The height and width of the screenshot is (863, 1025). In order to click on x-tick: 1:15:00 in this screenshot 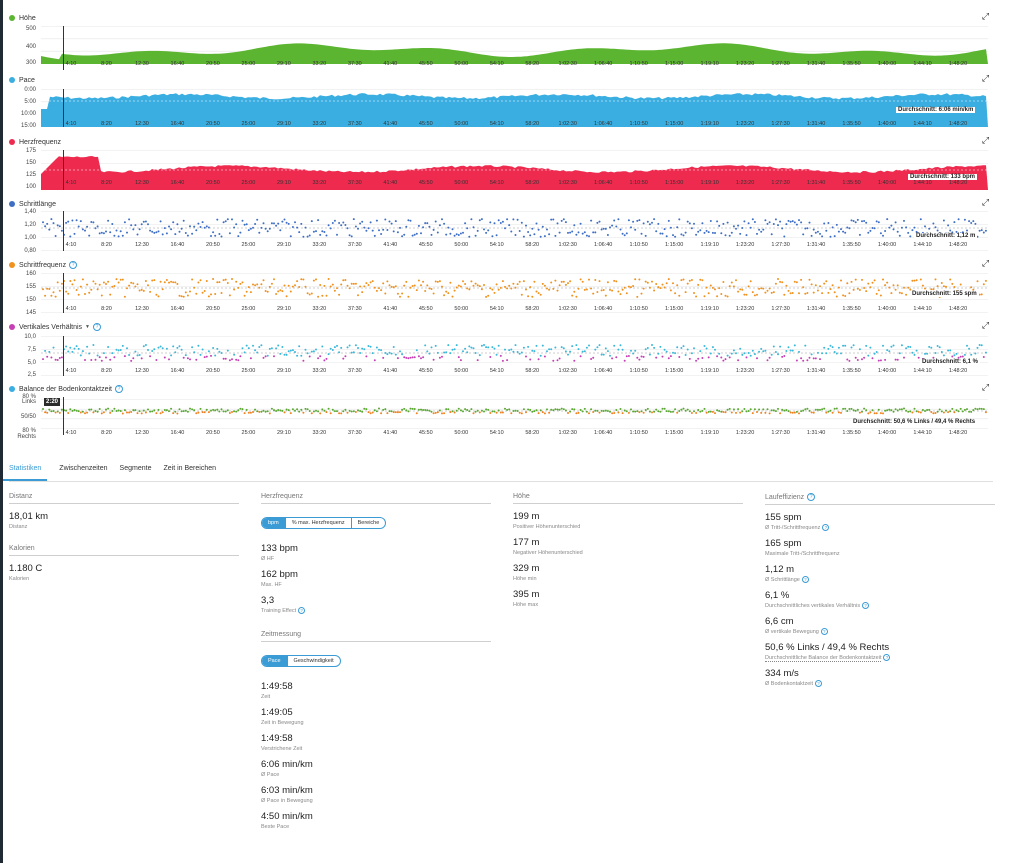, I will do `click(674, 64)`.